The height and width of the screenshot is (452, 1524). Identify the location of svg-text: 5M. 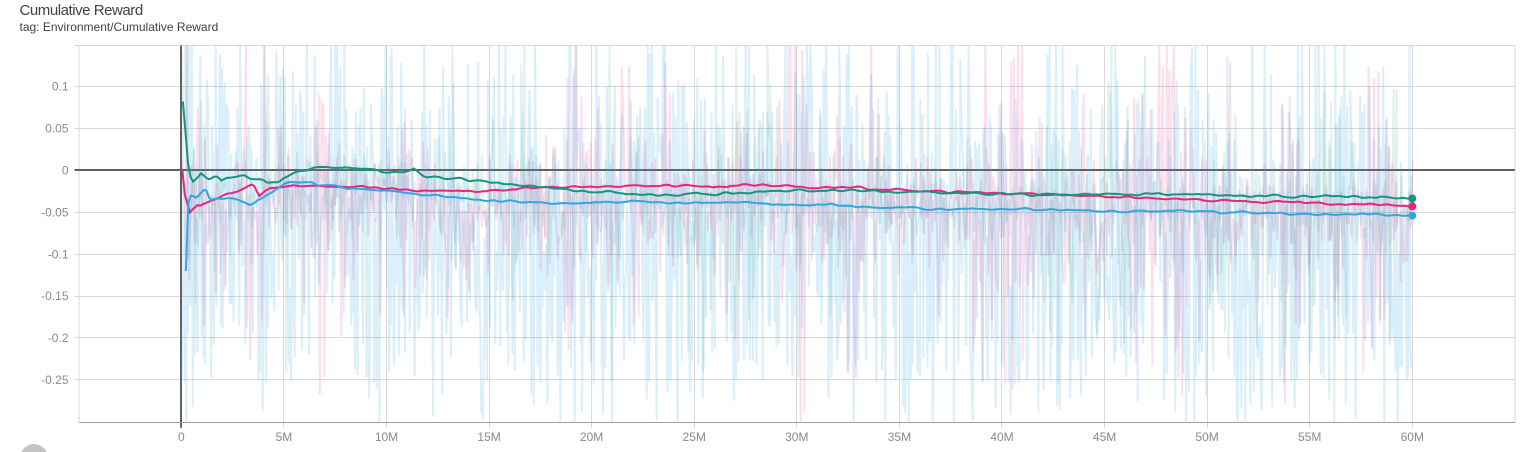
(284, 437).